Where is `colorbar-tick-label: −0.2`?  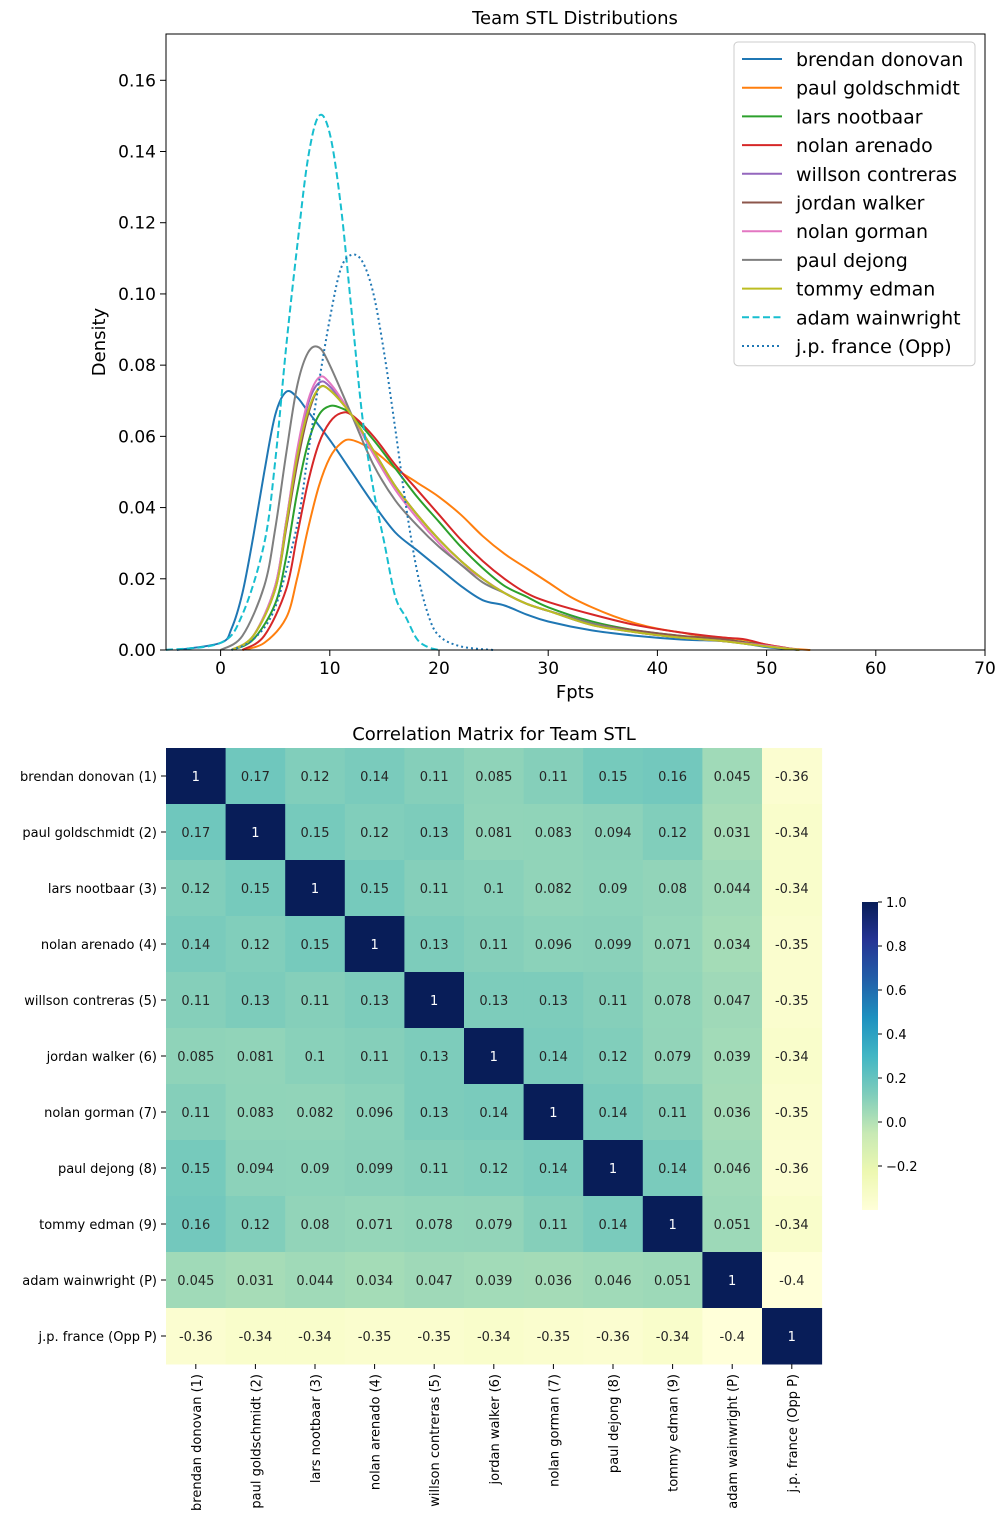
colorbar-tick-label: −0.2 is located at coordinates (902, 1167).